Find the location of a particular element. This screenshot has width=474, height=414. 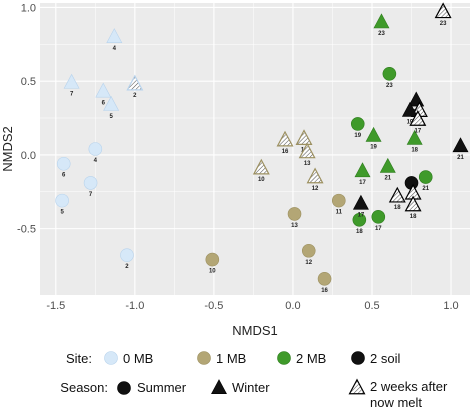

y-tick-label: 1.0 is located at coordinates (28, 8).